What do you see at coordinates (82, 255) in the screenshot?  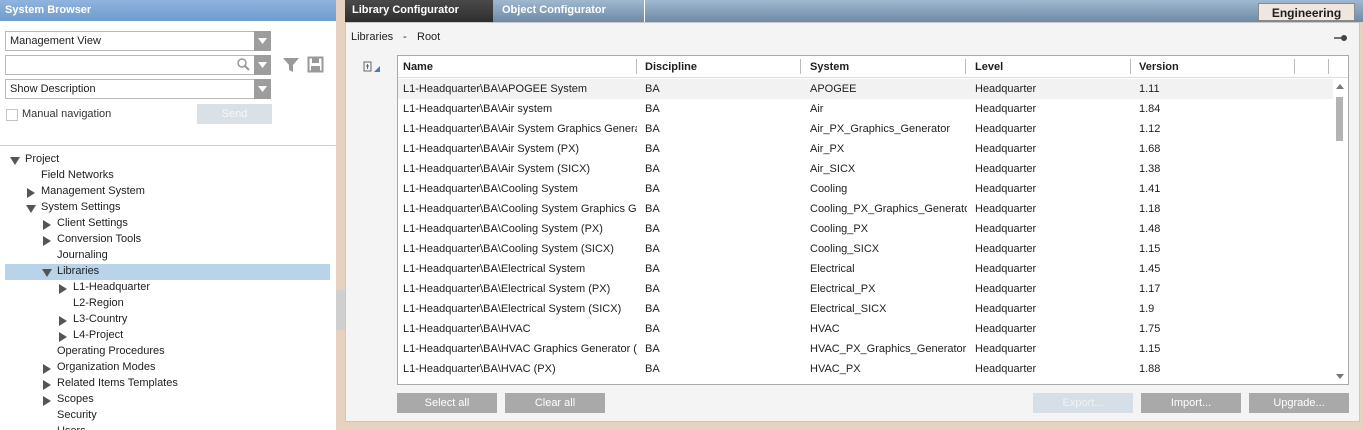 I see `tree-node: Journaling` at bounding box center [82, 255].